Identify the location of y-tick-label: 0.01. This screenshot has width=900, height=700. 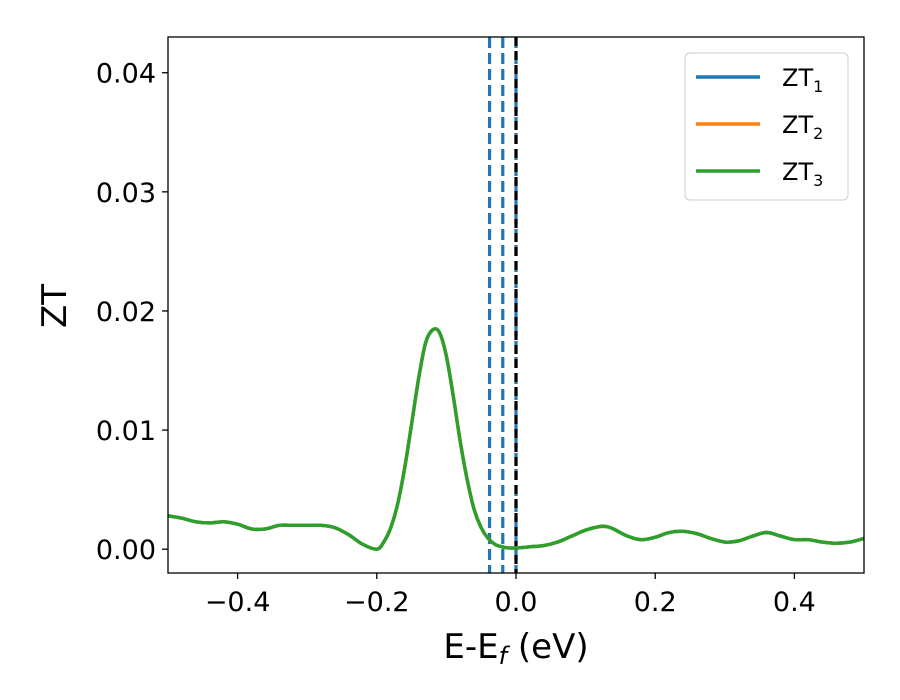
(126, 431).